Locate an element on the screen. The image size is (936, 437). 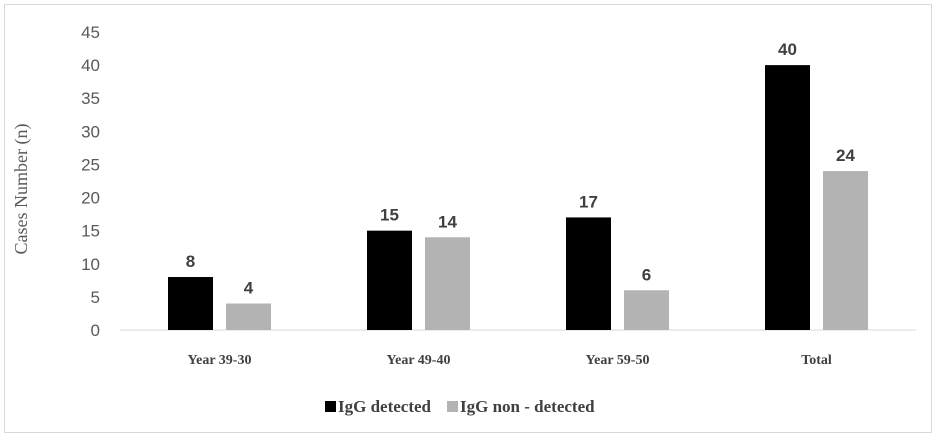
data-label: 4 is located at coordinates (249, 288).